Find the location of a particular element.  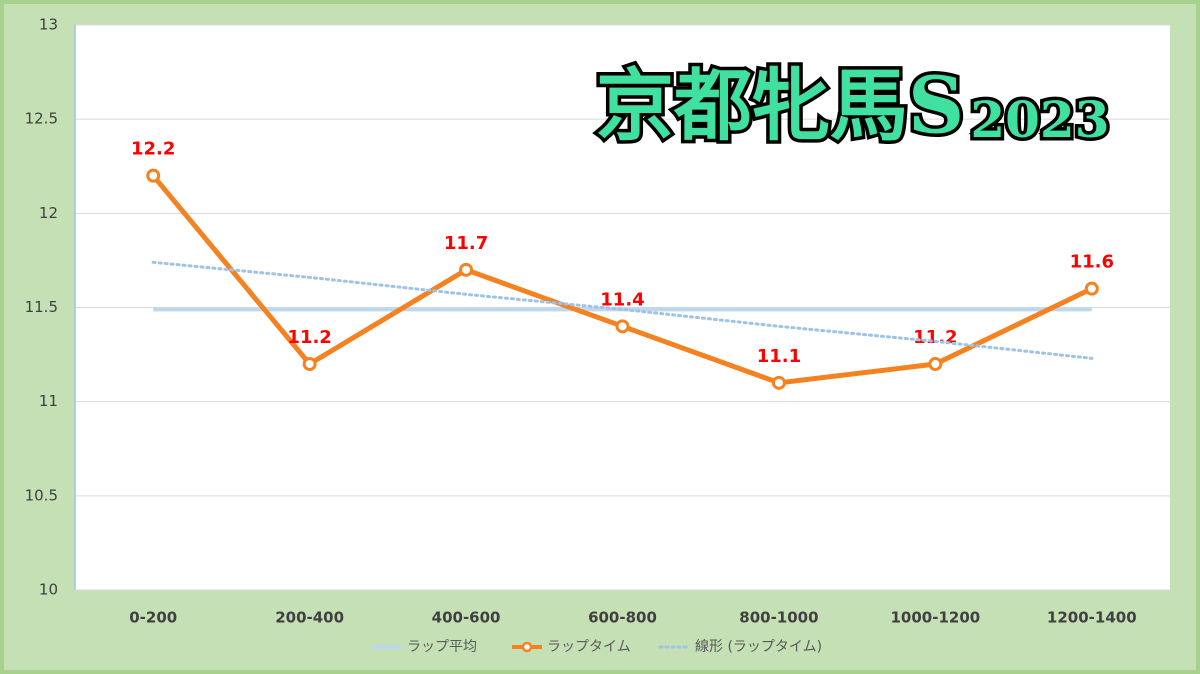

y-tick-label: 10.5 is located at coordinates (41, 495).